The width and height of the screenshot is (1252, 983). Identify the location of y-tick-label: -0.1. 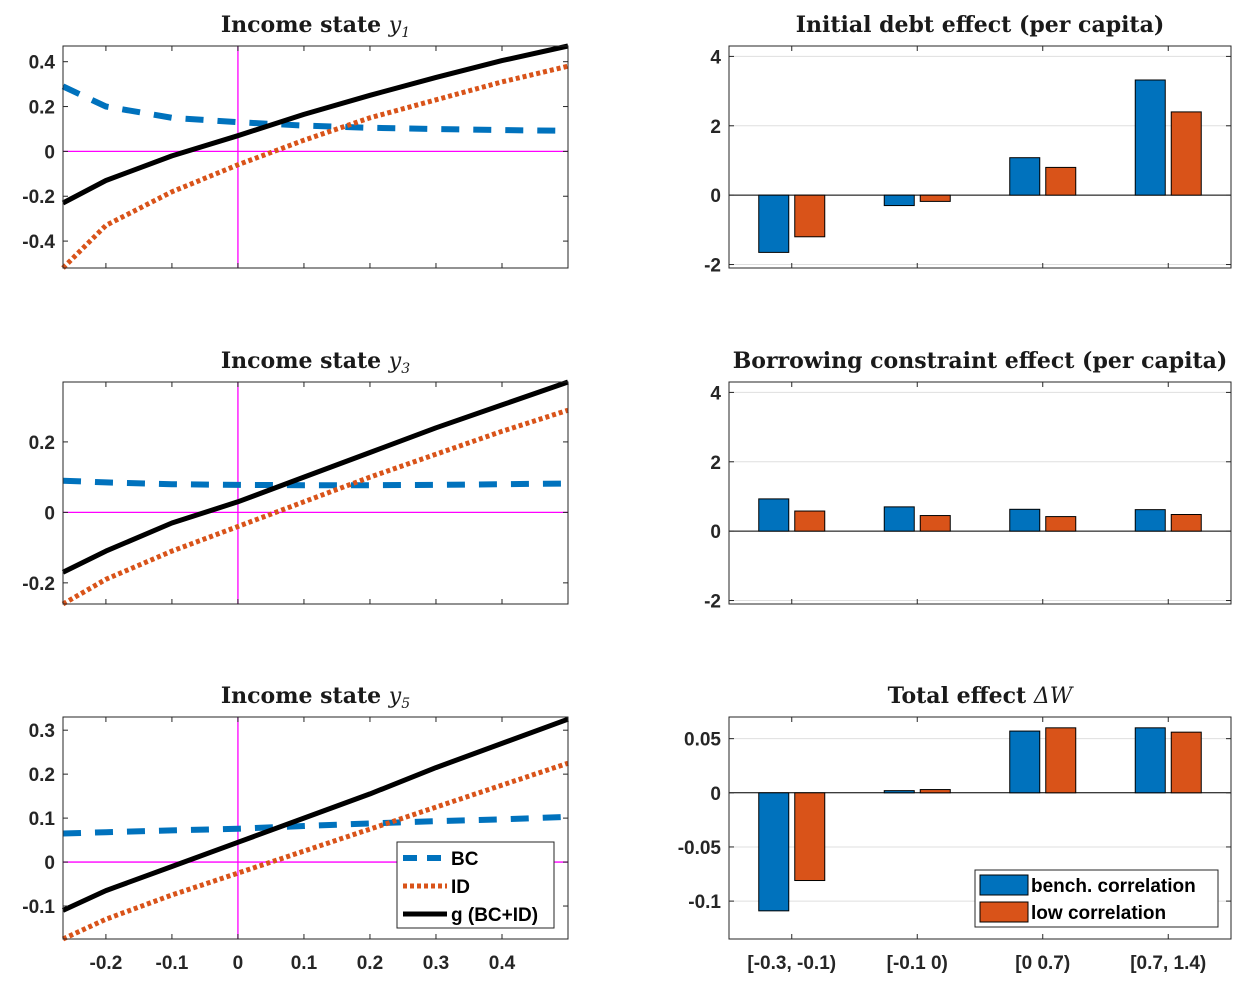
(704, 902).